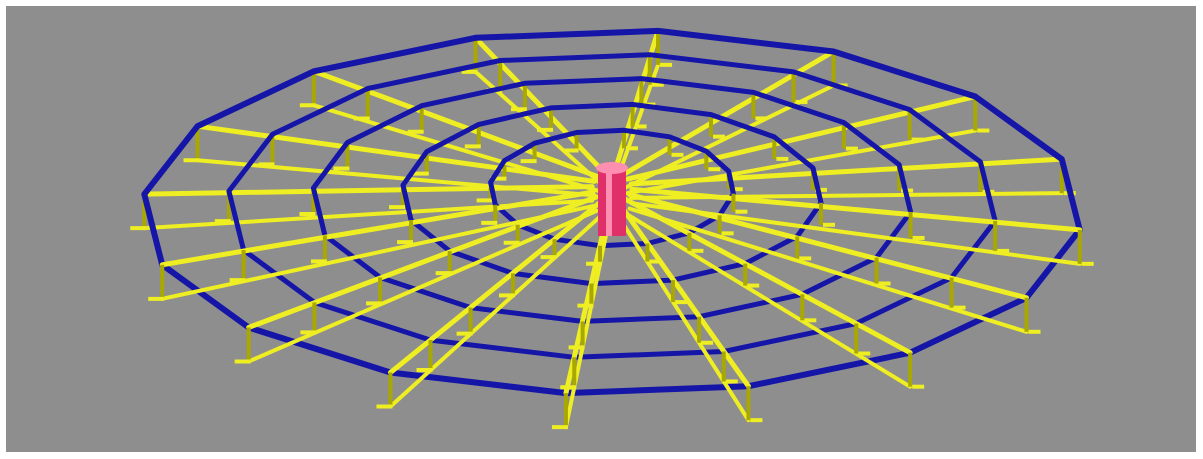  Describe the element at coordinates (612, 168) in the screenshot. I see `hub-top` at that location.